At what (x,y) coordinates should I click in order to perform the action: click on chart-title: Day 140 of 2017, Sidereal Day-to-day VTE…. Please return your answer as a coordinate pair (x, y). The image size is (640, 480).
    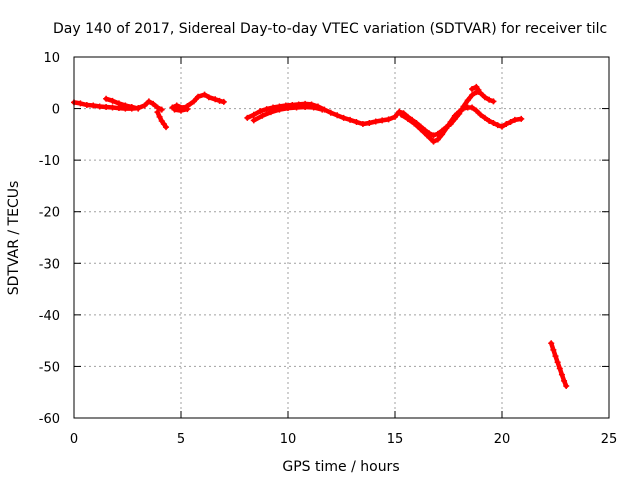
    Looking at the image, I should click on (330, 29).